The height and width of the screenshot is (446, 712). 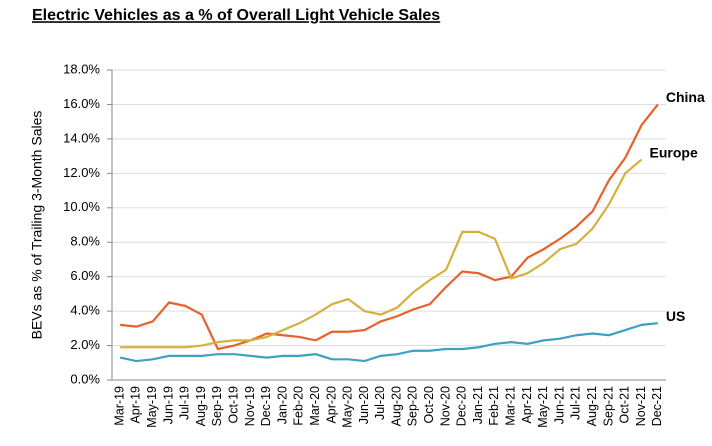 I want to click on x-tick-label: Jan-20, so click(x=282, y=405).